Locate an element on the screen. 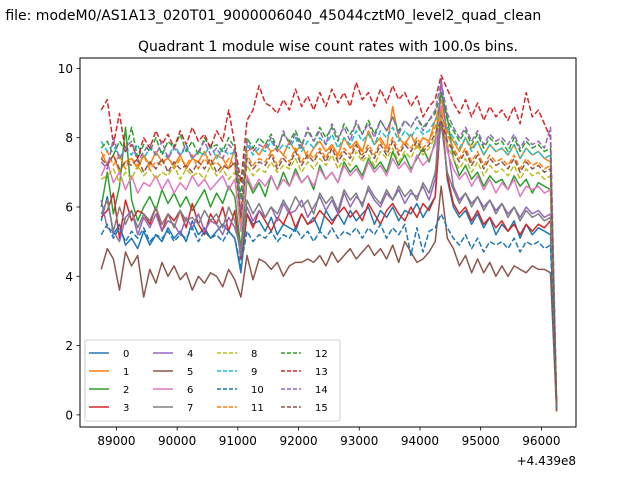 This screenshot has width=640, height=484. legend-label-4: 4 is located at coordinates (190, 354).